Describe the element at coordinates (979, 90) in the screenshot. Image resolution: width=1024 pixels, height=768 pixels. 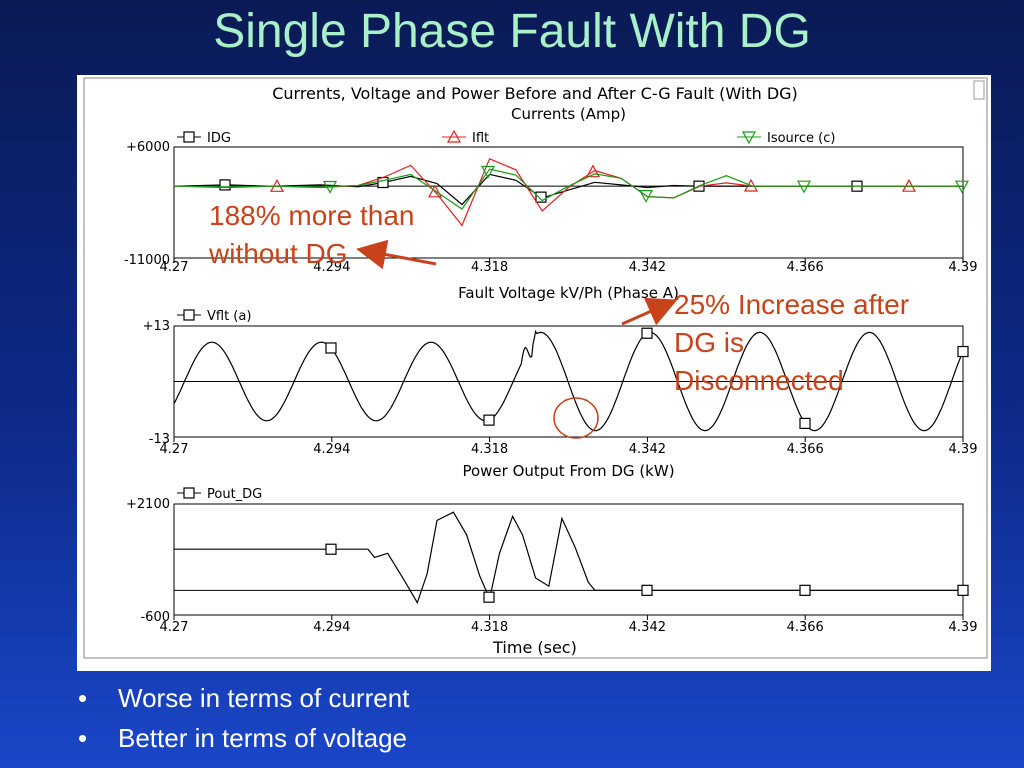
I see `panel-corner-box` at that location.